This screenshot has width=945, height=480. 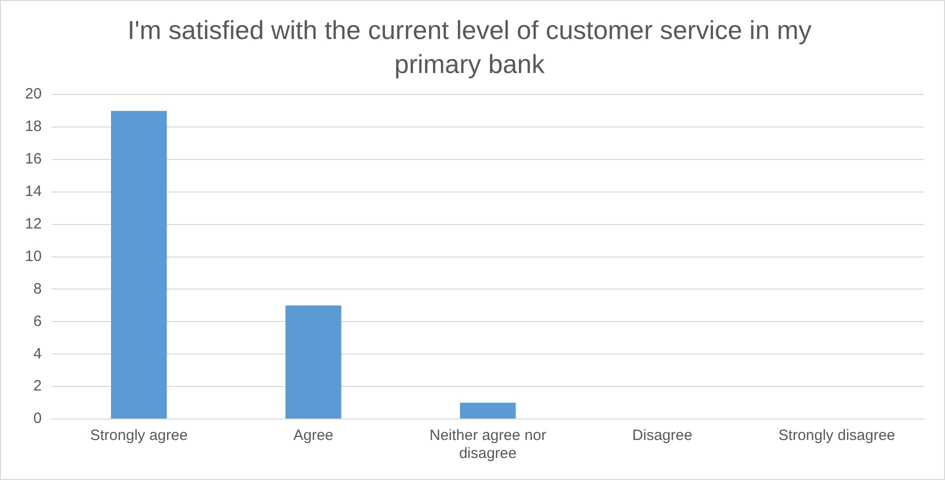 What do you see at coordinates (313, 435) in the screenshot?
I see `x-tick-label: Agree` at bounding box center [313, 435].